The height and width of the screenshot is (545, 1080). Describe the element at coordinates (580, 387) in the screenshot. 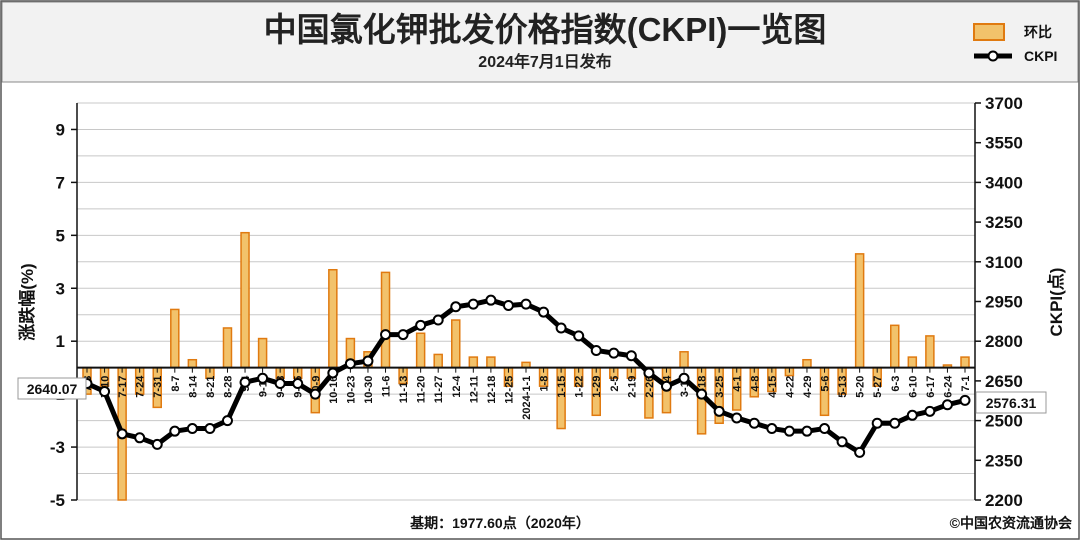

I see `x-tick-label: 1-22` at that location.